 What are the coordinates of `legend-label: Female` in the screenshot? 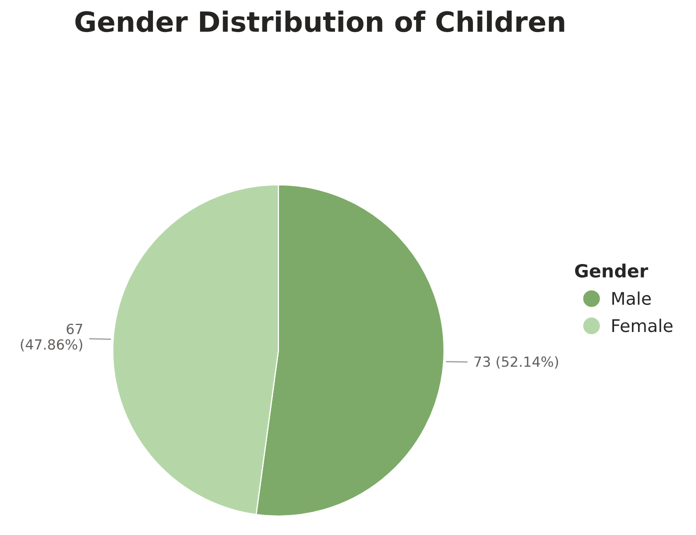 It's located at (642, 325).